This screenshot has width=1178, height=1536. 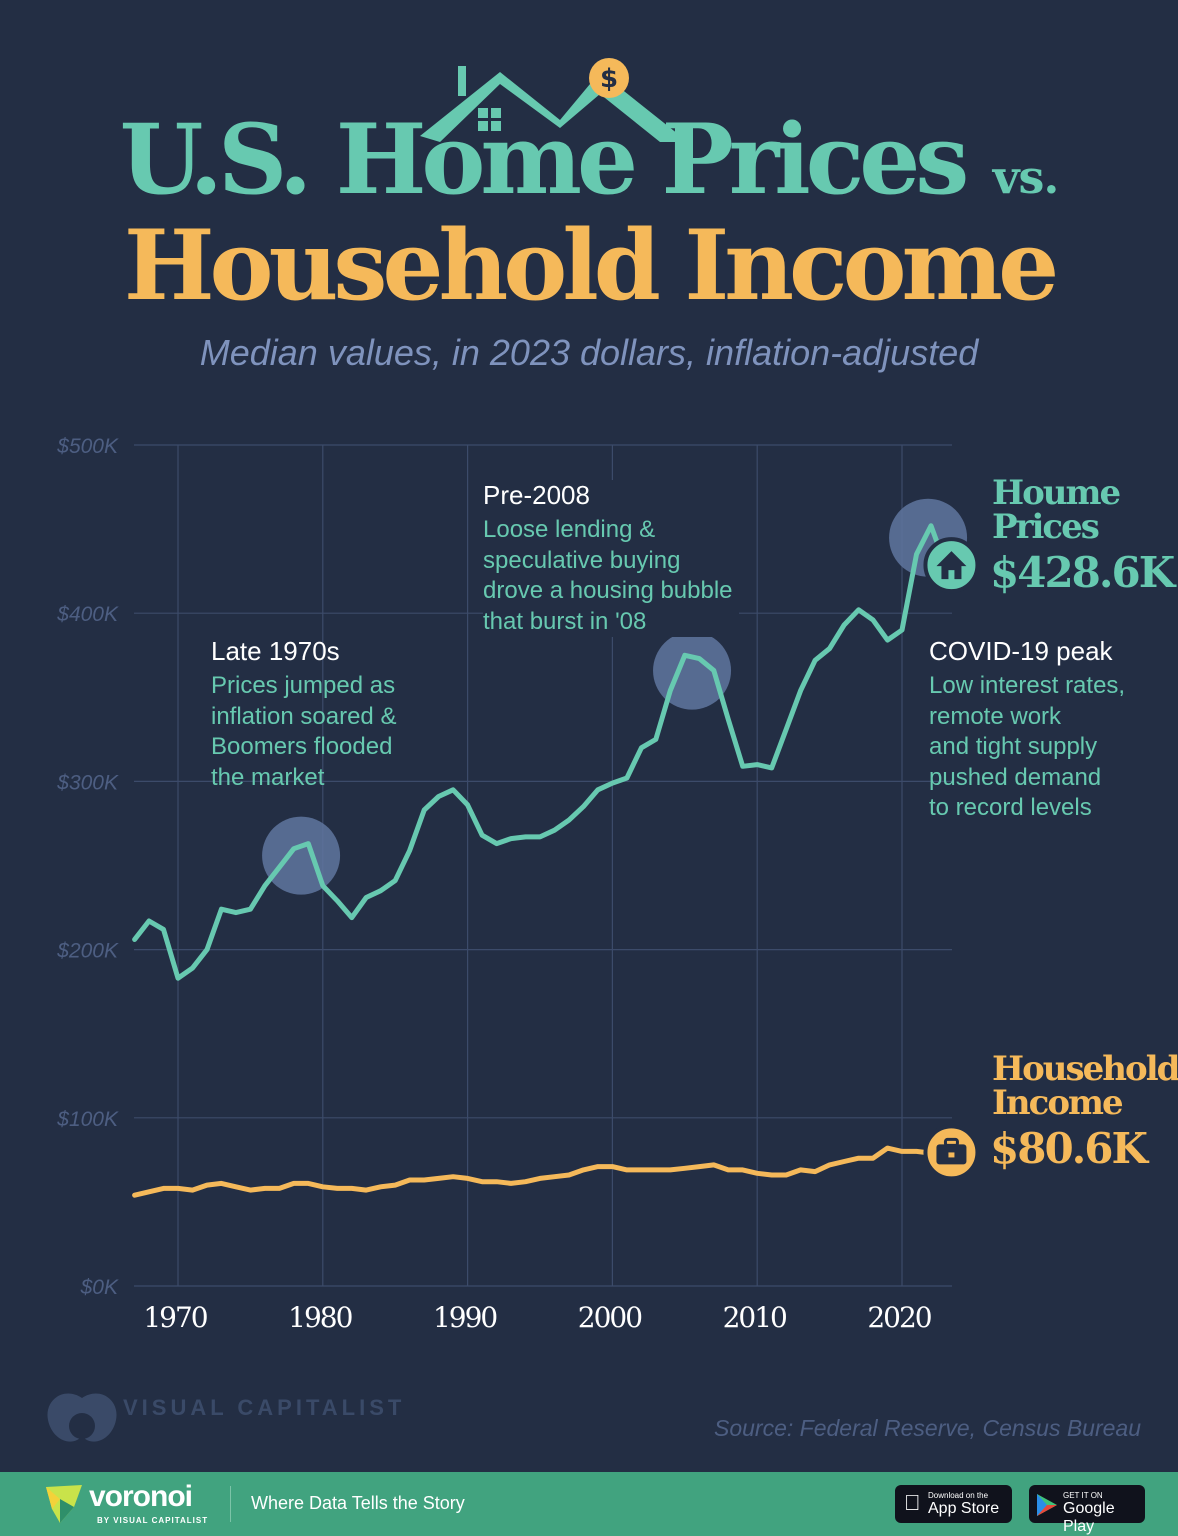 I want to click on app-store-button:  Download on the App Store, so click(x=953, y=1504).